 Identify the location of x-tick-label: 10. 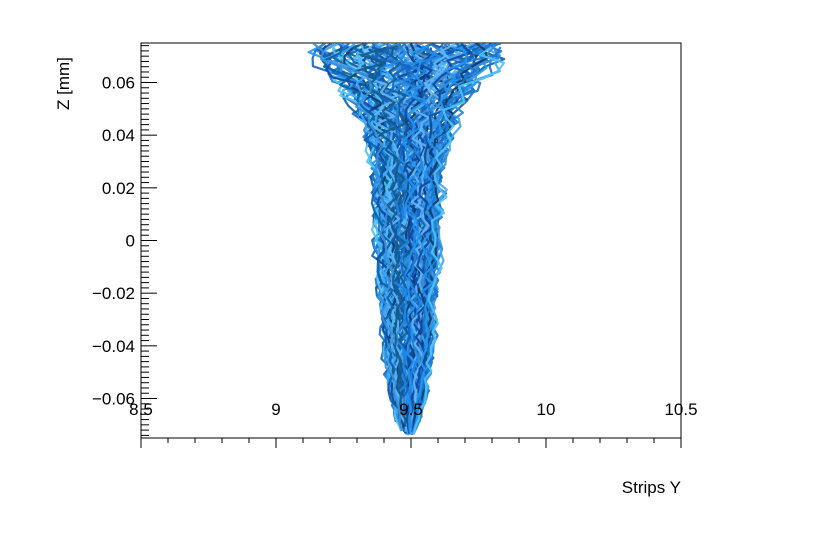
(546, 409).